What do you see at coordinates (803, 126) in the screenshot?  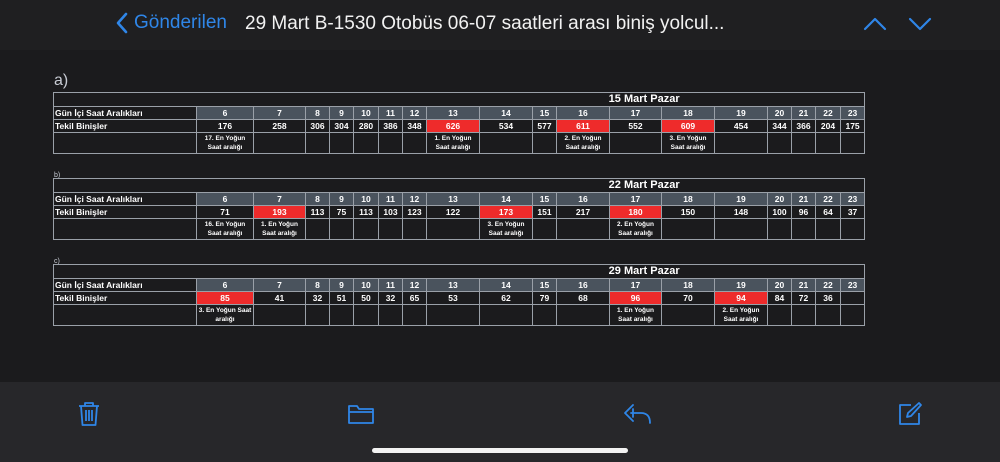 I see `value-cell: 366` at bounding box center [803, 126].